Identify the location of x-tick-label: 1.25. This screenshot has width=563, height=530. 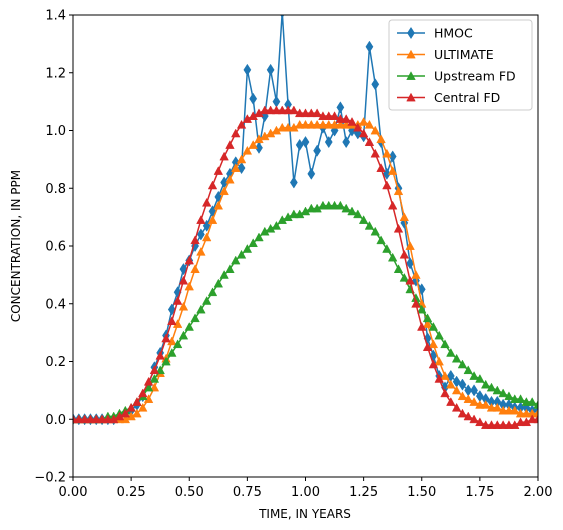
(363, 492).